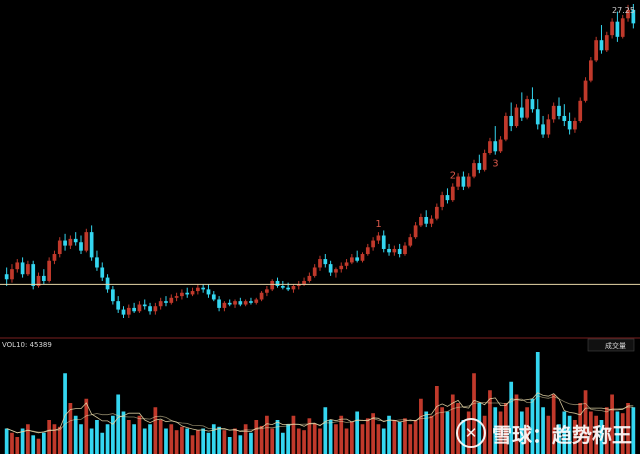 This screenshot has height=454, width=640. Describe the element at coordinates (495, 164) in the screenshot. I see `annotation-label: 3` at that location.